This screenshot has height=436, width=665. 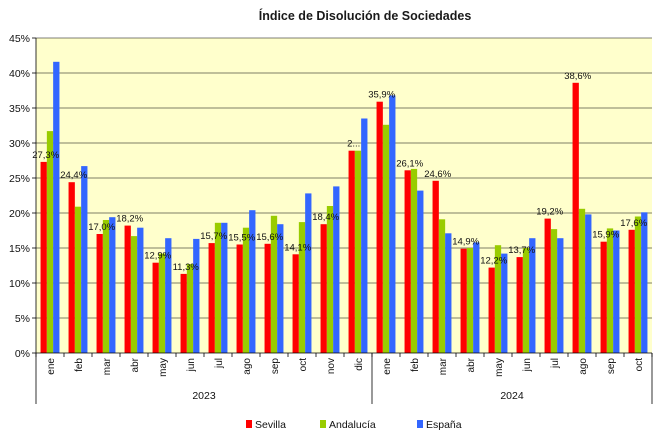 I want to click on y-tick-label: 0%, so click(x=22, y=354).